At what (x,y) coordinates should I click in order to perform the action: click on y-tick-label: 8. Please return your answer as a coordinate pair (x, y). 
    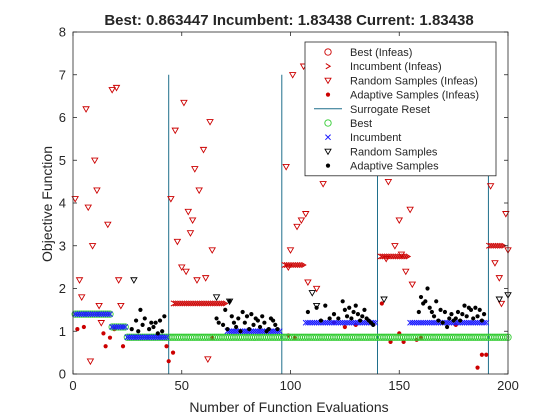
    Looking at the image, I should click on (62, 32).